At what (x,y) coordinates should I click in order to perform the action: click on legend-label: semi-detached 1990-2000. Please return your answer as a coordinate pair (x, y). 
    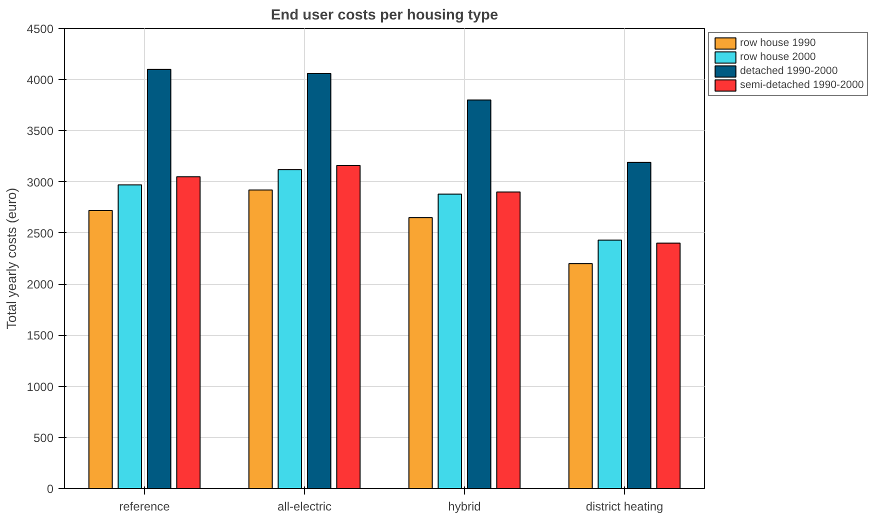
    Looking at the image, I should click on (802, 85).